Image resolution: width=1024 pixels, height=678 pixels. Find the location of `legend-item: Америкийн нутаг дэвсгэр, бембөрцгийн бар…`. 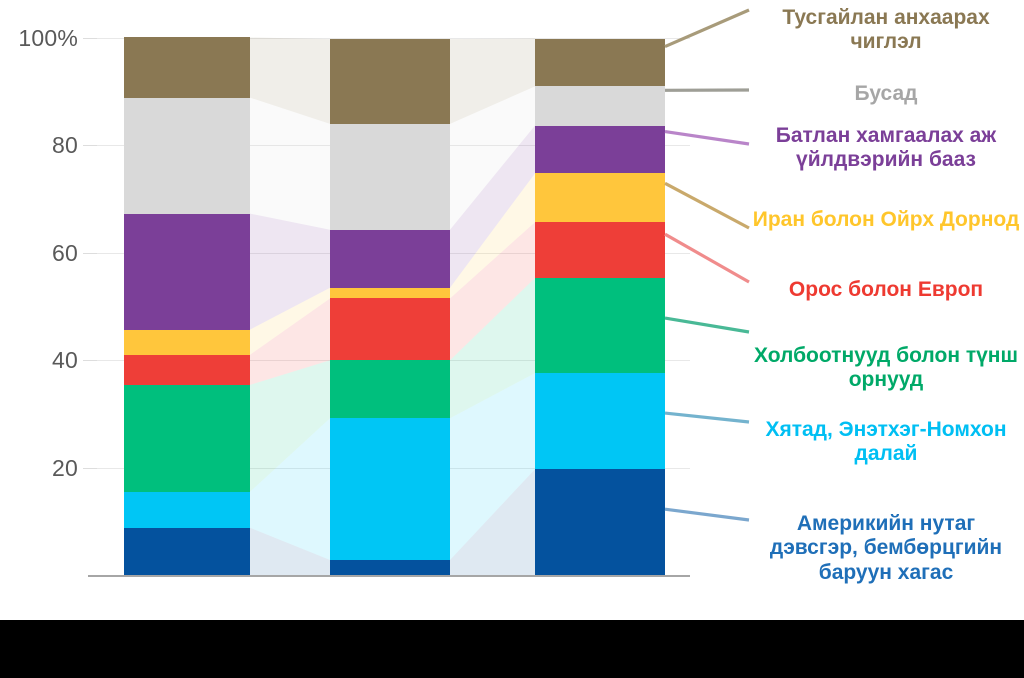

legend-item: Америкийн нутаг дэвсгэр, бембөрцгийн бар… is located at coordinates (886, 548).